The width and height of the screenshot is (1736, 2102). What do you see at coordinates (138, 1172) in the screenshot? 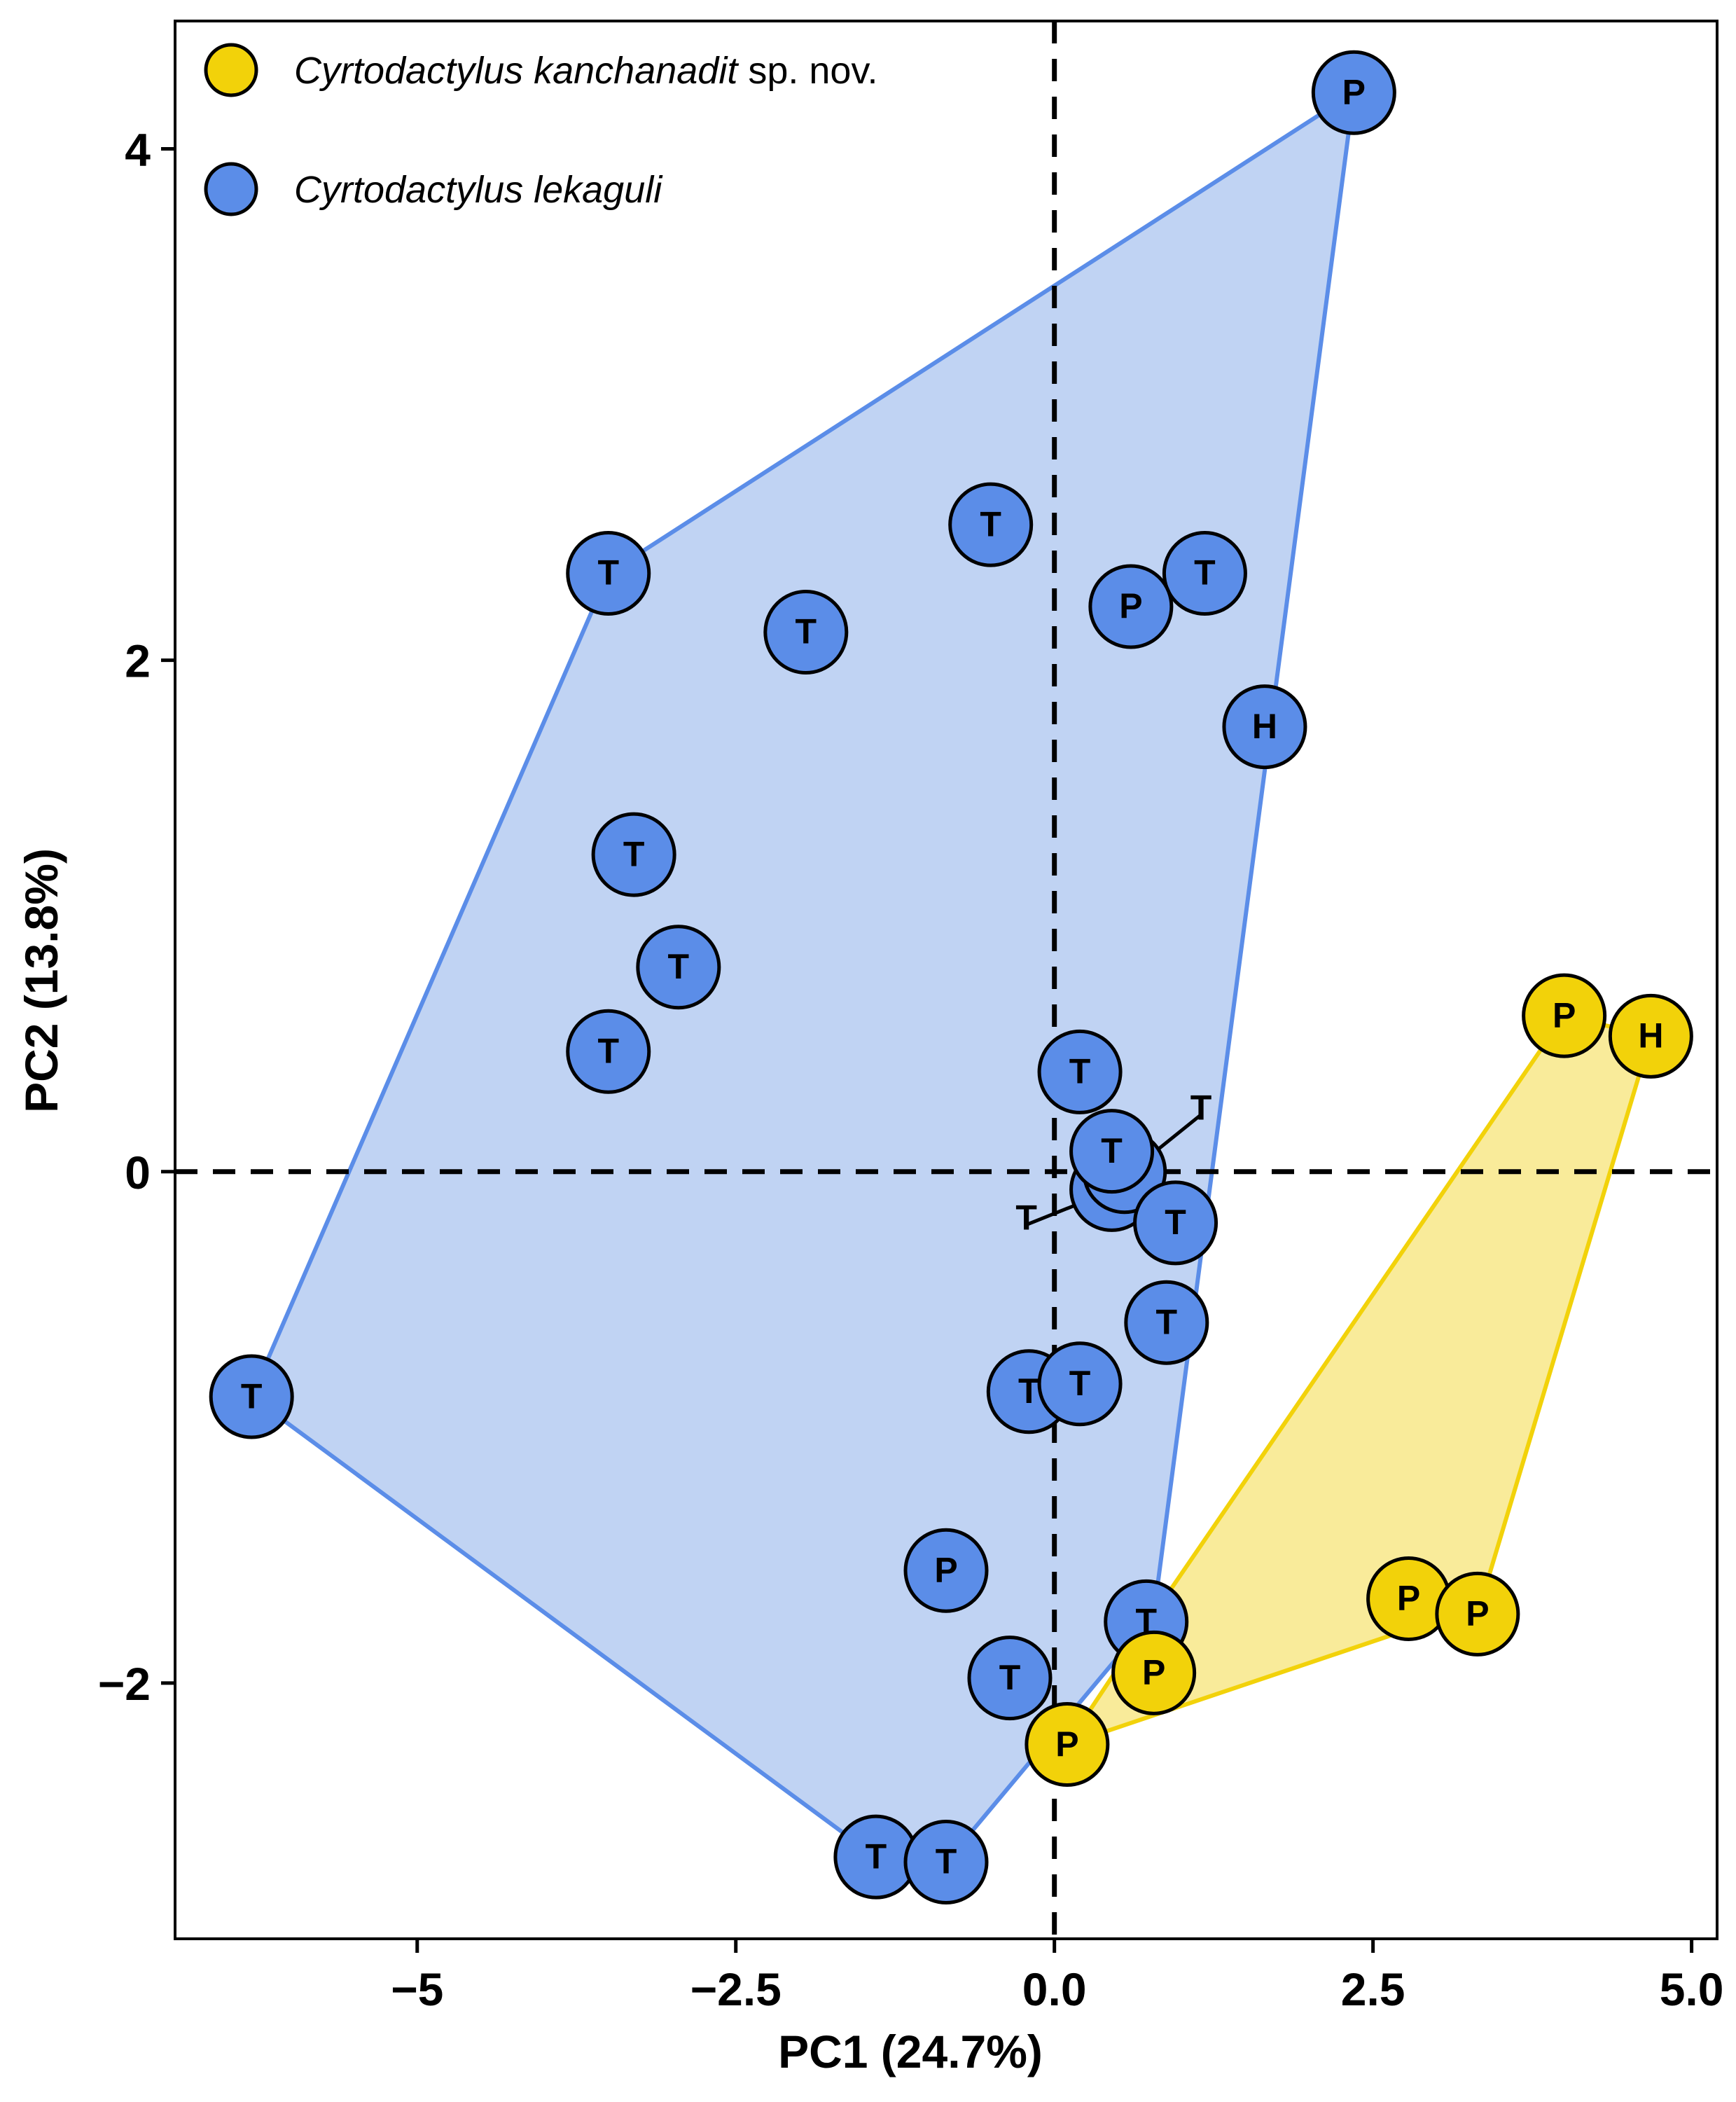
I see `y-tick-label: 0` at bounding box center [138, 1172].